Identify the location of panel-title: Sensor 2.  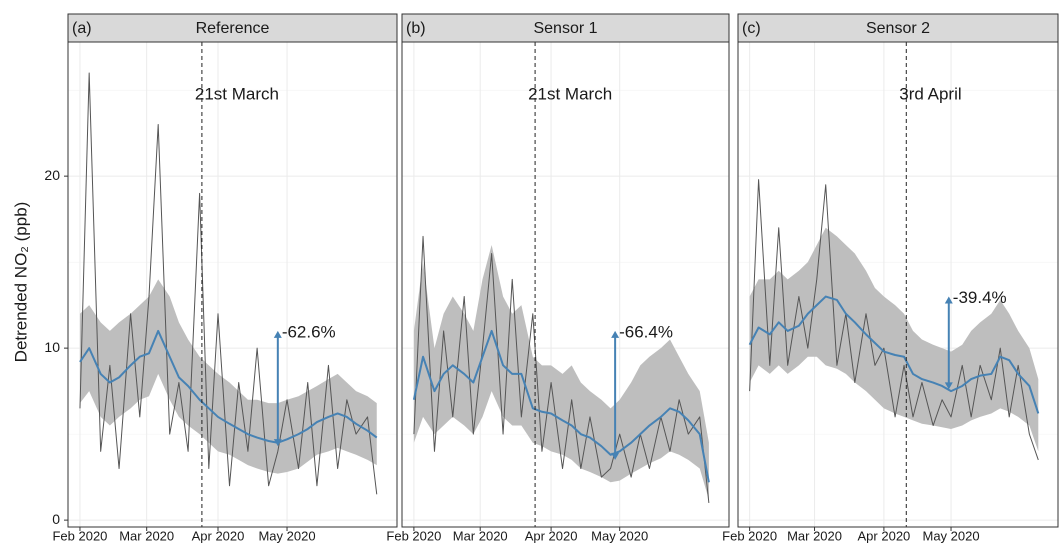
(898, 28).